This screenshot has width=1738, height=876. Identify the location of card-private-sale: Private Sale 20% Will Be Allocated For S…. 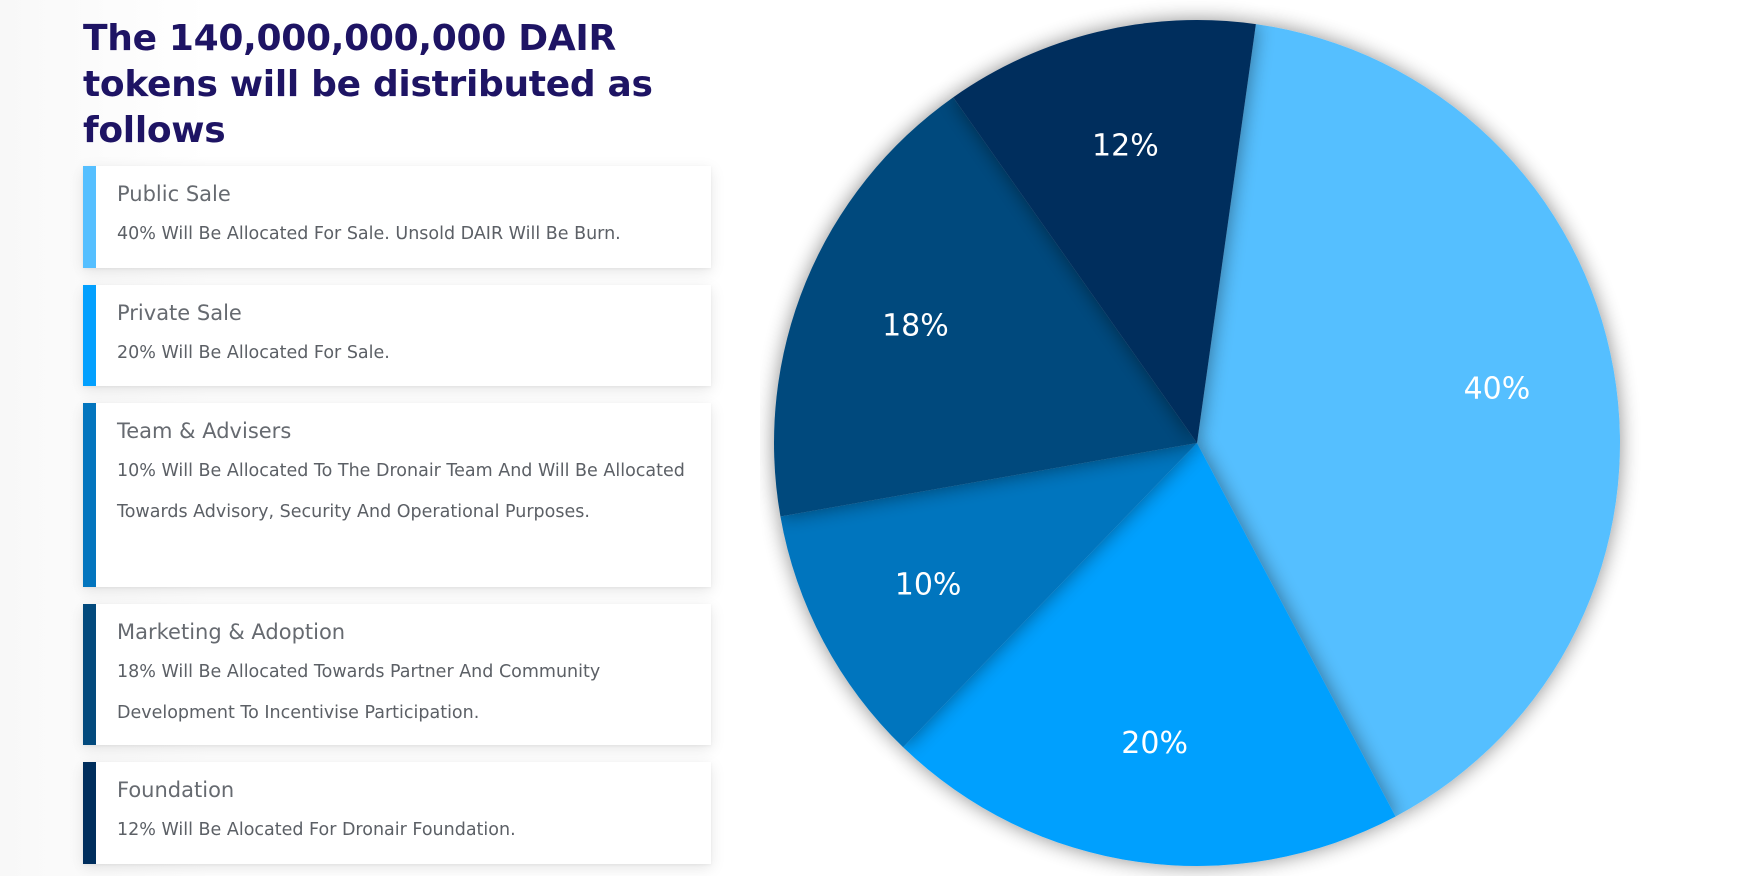
(397, 335).